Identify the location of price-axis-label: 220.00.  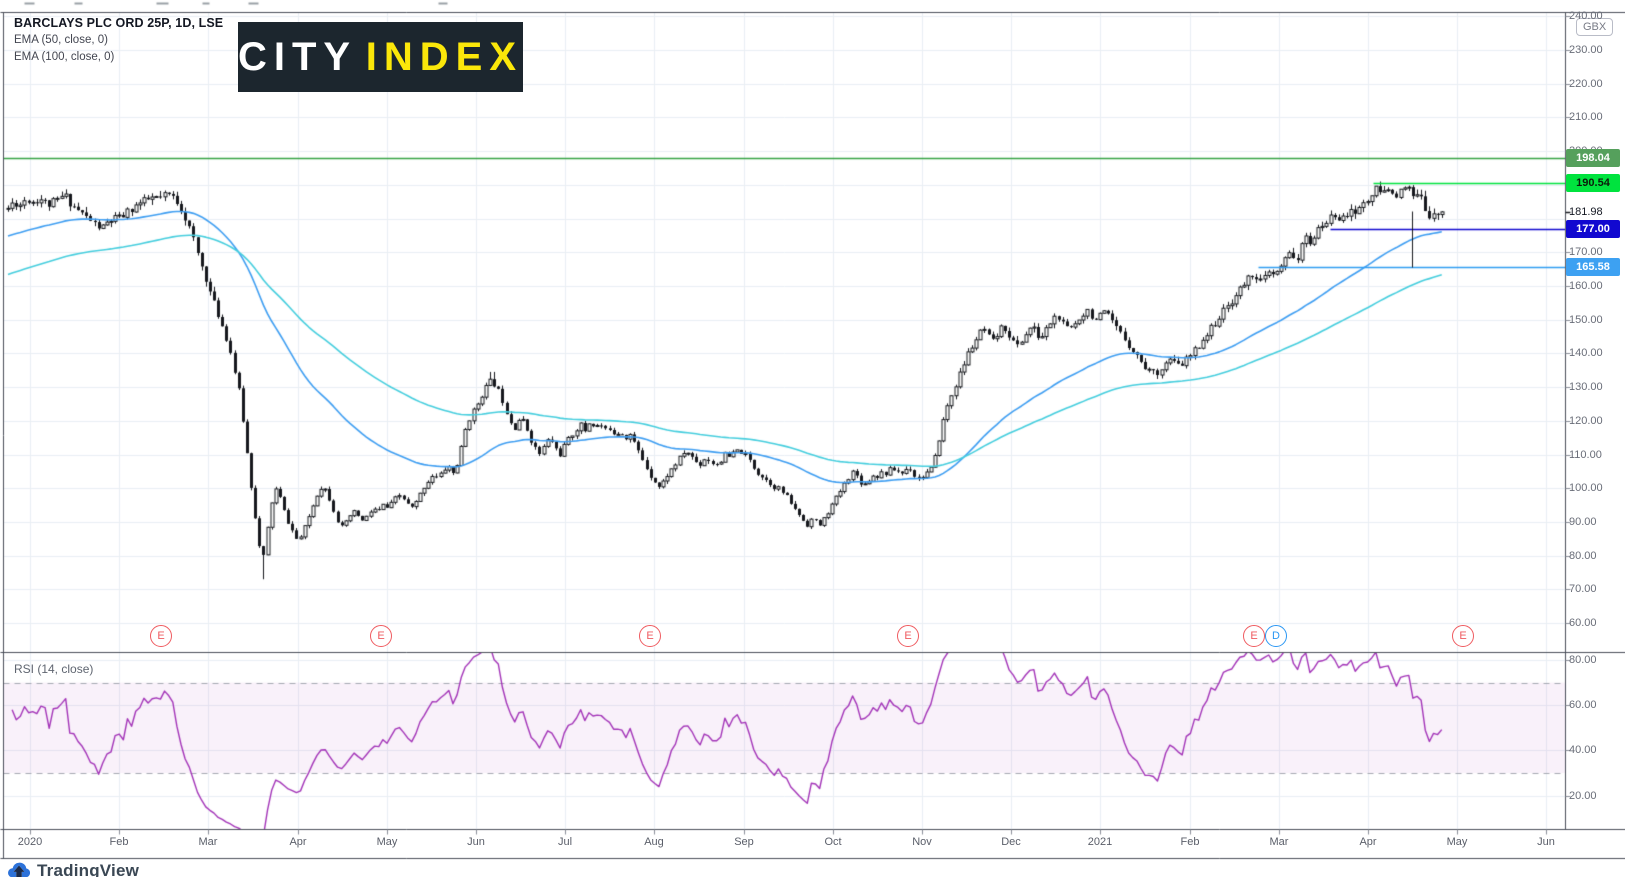
(1586, 83).